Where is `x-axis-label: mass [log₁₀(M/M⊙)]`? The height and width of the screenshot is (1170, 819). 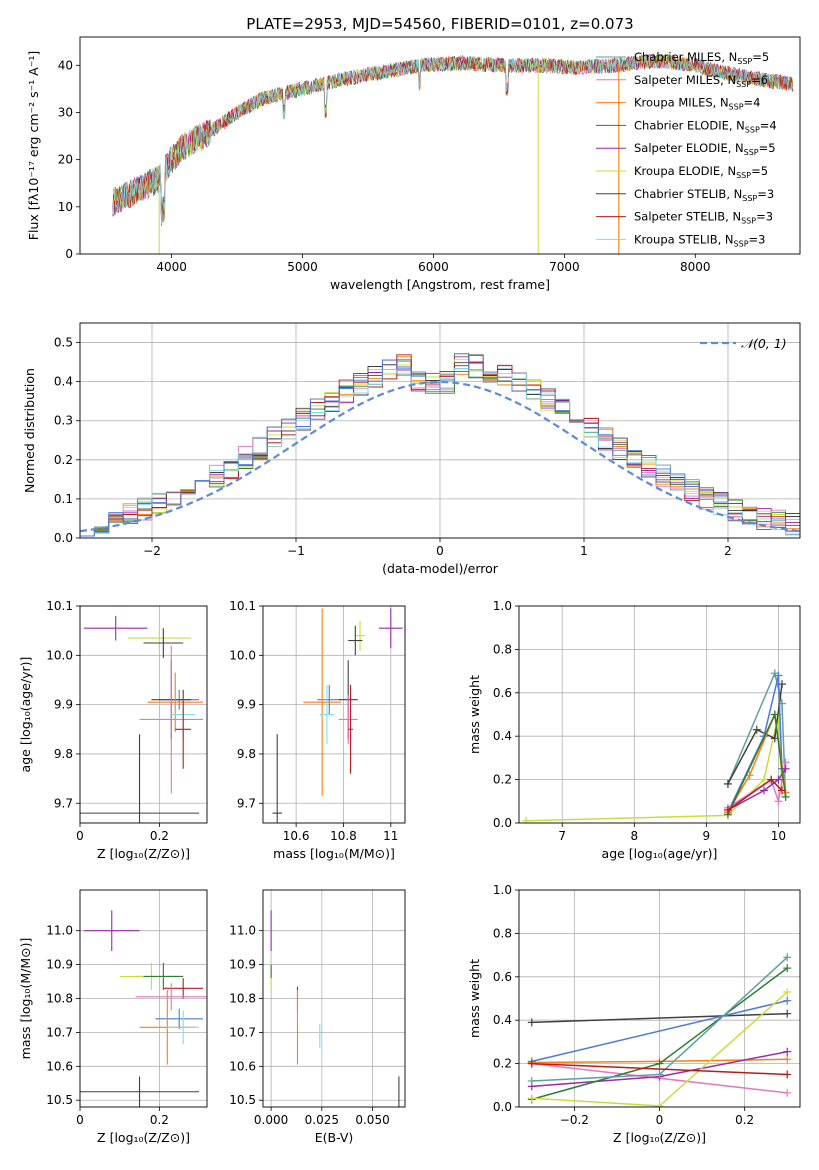
x-axis-label: mass [log₁₀(M/M⊙)] is located at coordinates (334, 853).